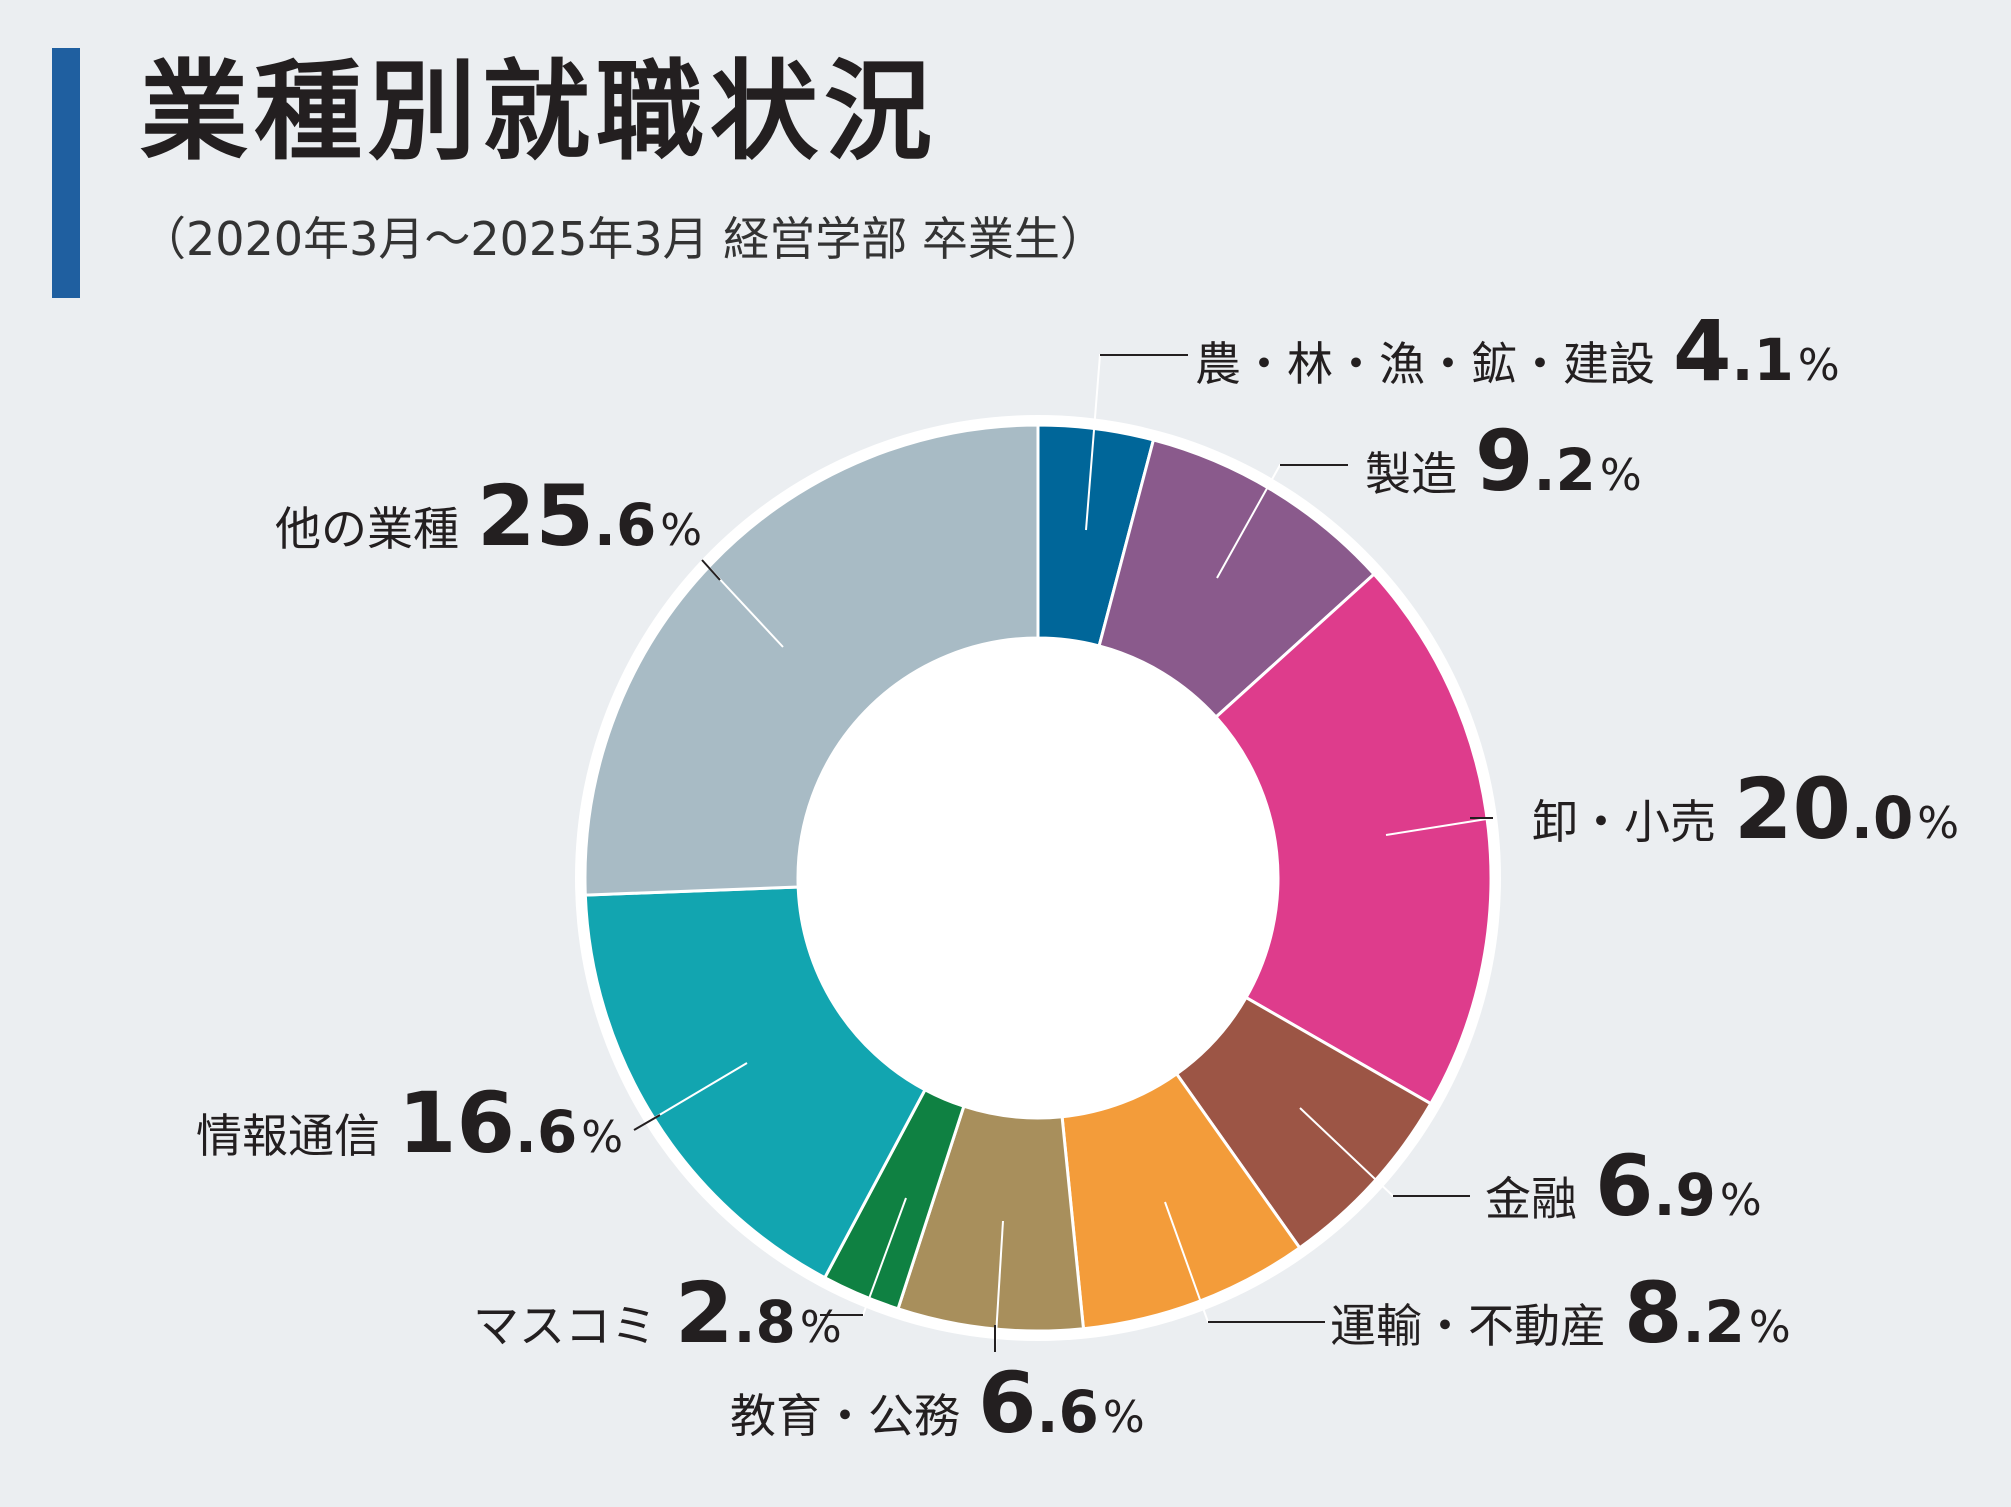 Image resolution: width=2011 pixels, height=1507 pixels. Describe the element at coordinates (367, 529) in the screenshot. I see `label-name: 他の業種` at that location.